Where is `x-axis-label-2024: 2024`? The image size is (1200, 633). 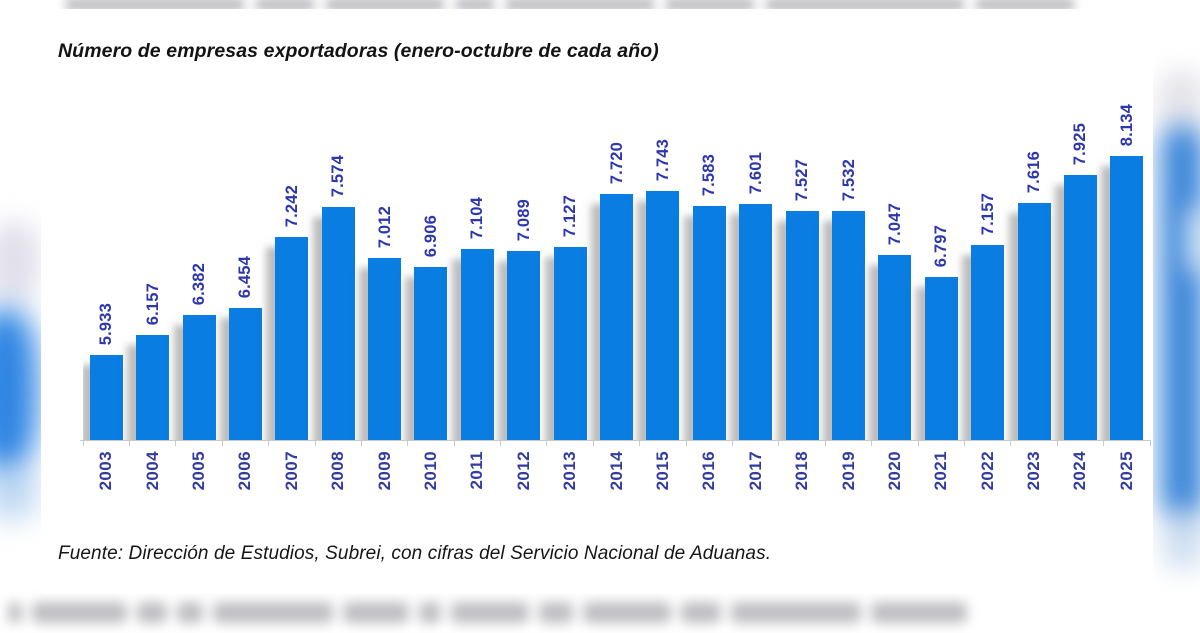
x-axis-label-2024: 2024 is located at coordinates (1080, 471).